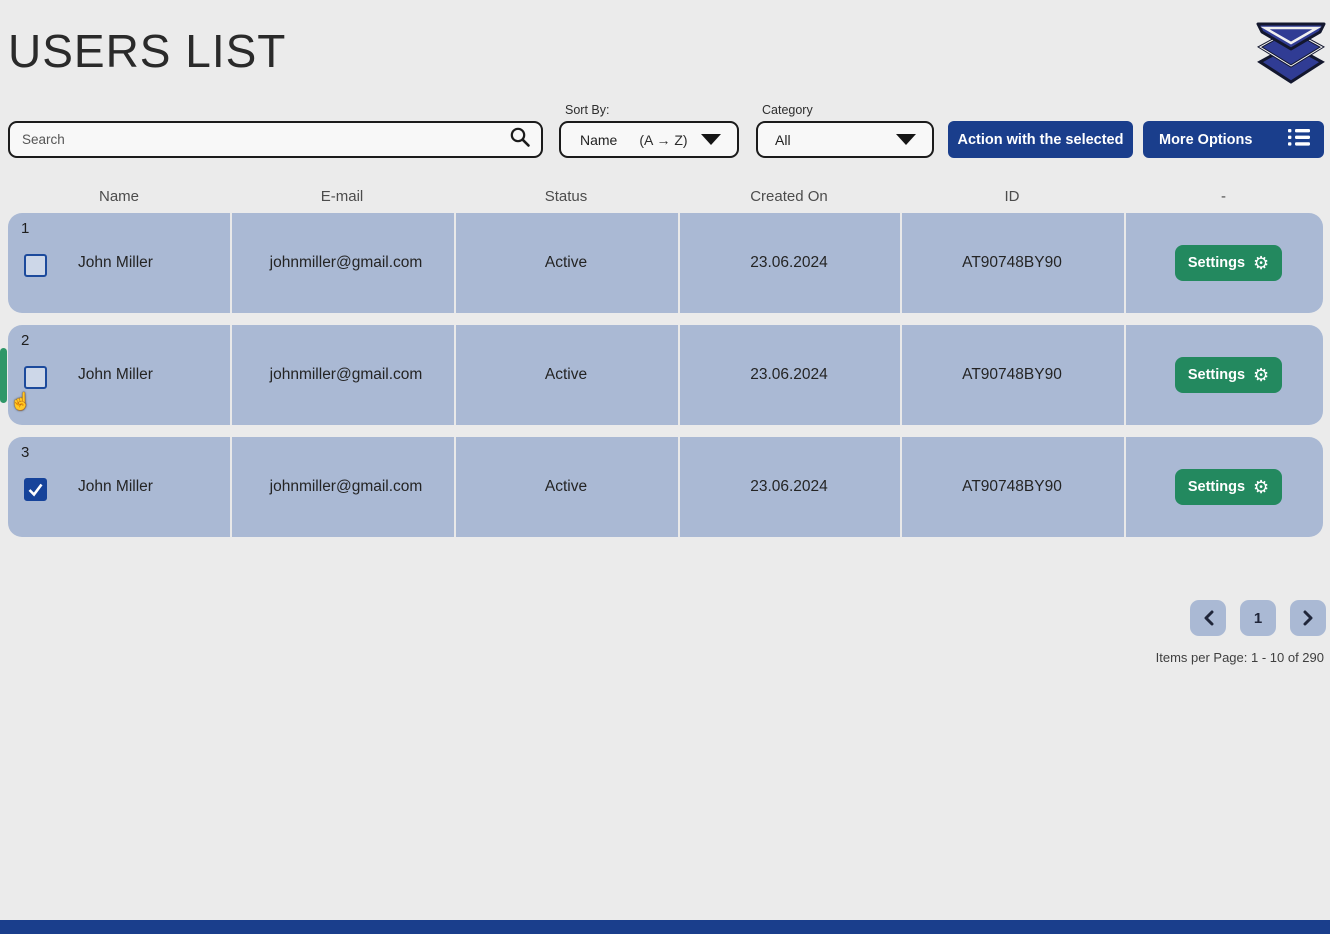 The height and width of the screenshot is (934, 1330). I want to click on category-label: Category, so click(787, 110).